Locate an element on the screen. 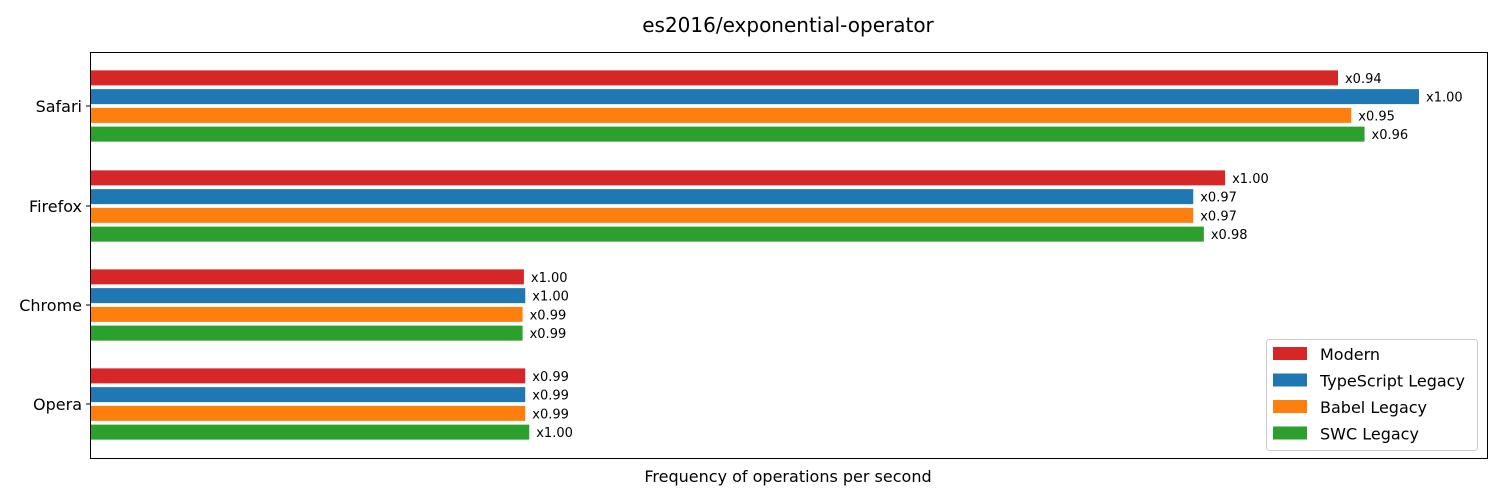 The image size is (1500, 500). bar-chrome-modern is located at coordinates (307, 277).